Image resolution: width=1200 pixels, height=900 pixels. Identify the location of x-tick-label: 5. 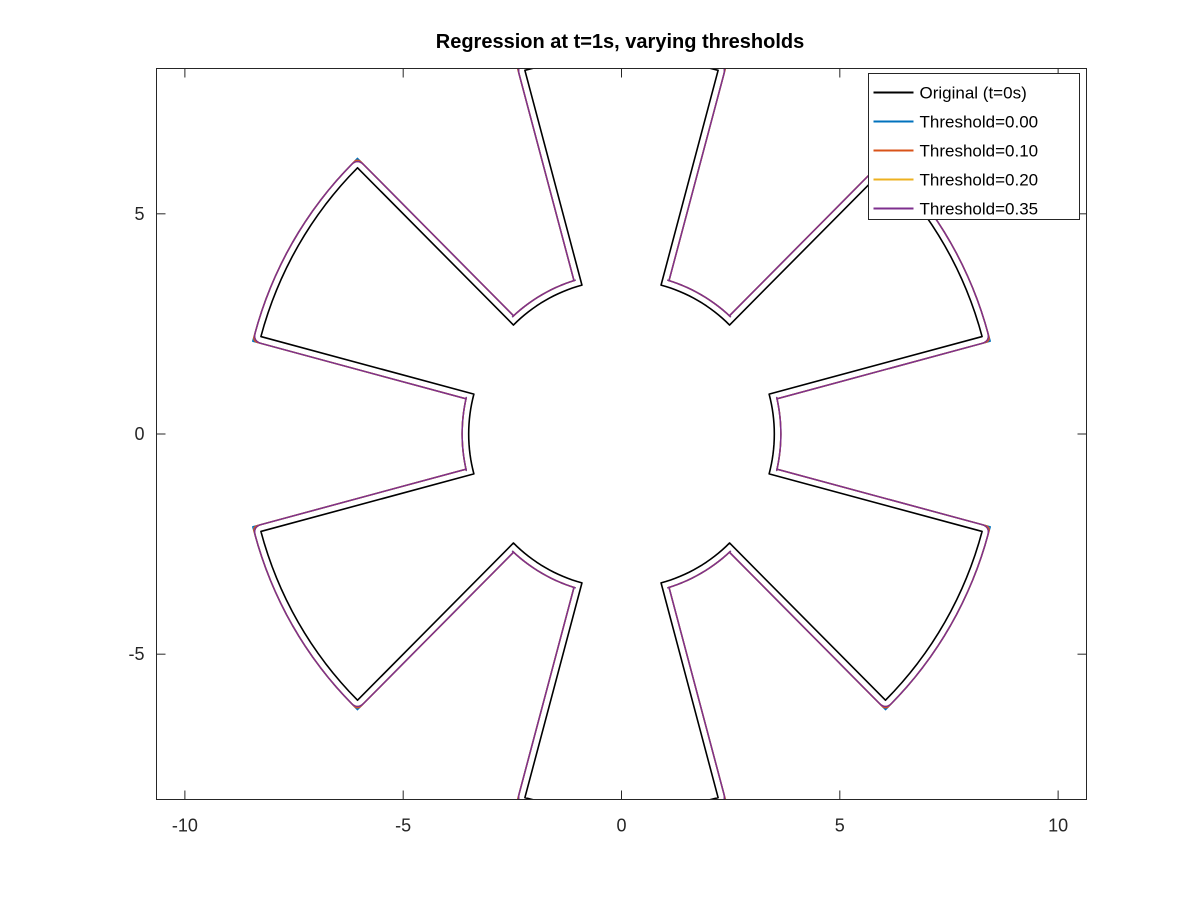
(840, 826).